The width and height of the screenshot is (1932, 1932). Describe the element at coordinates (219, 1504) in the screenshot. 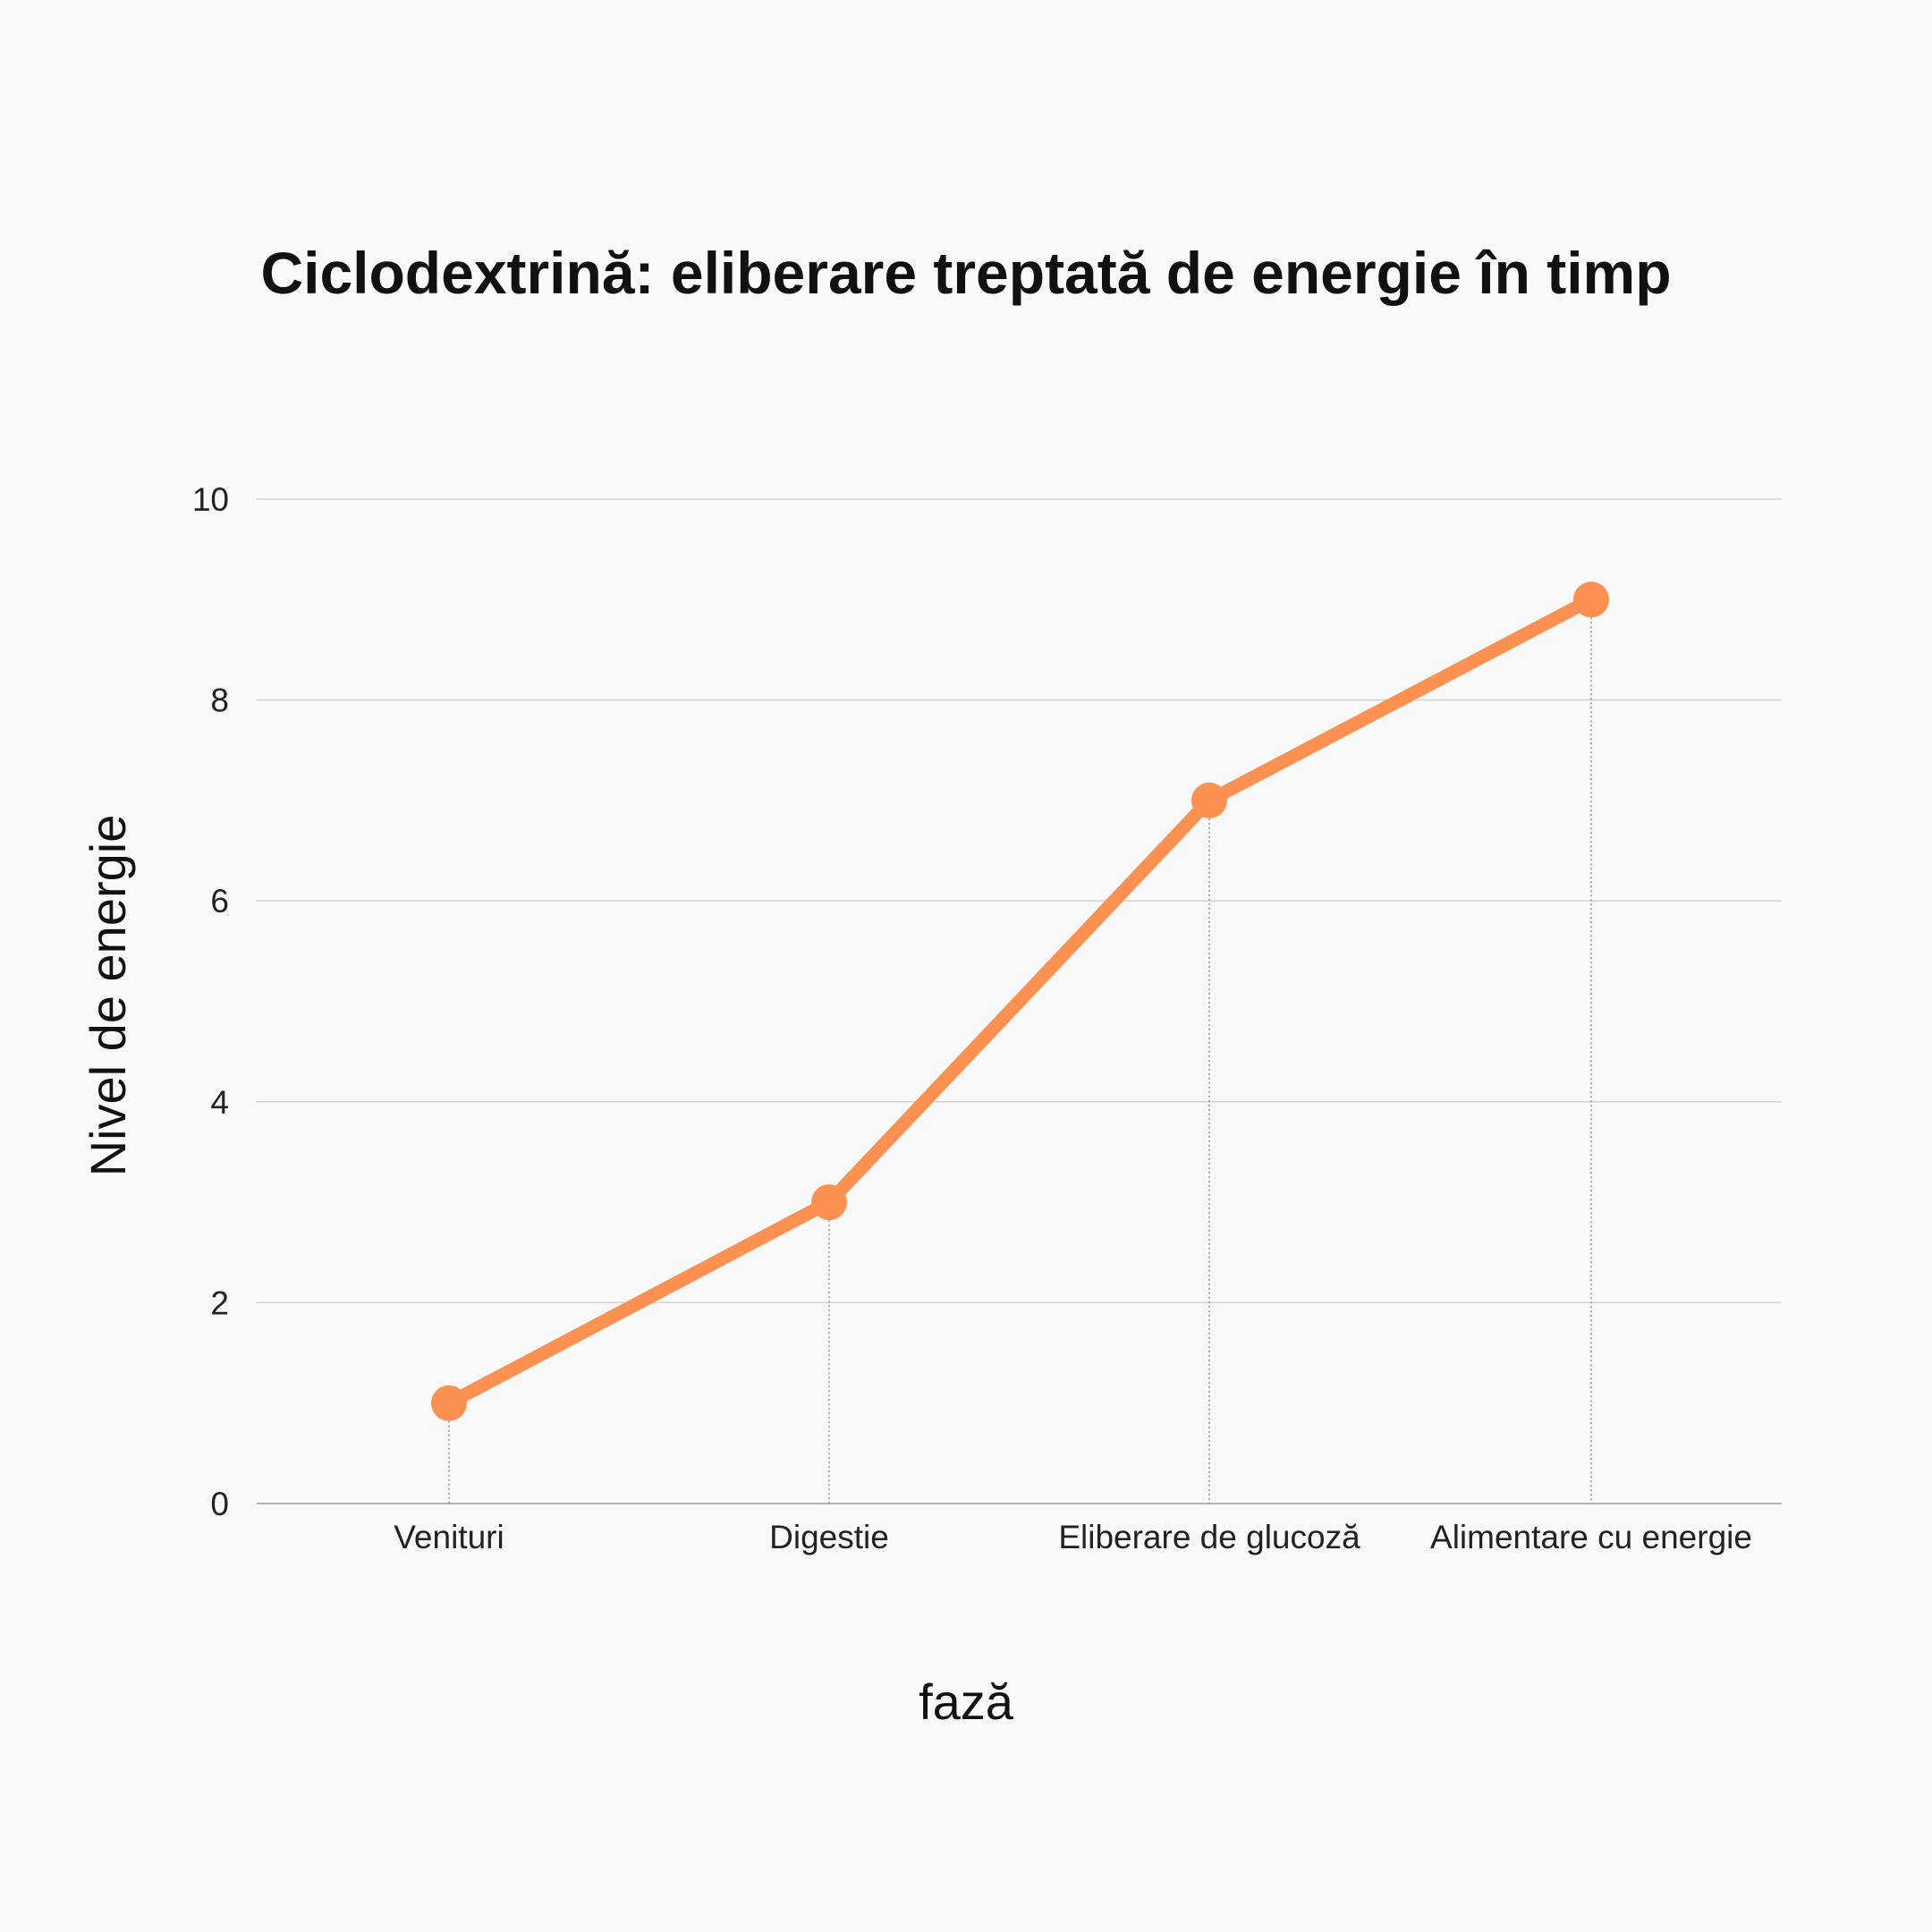

I see `y-tick-label: 0` at that location.